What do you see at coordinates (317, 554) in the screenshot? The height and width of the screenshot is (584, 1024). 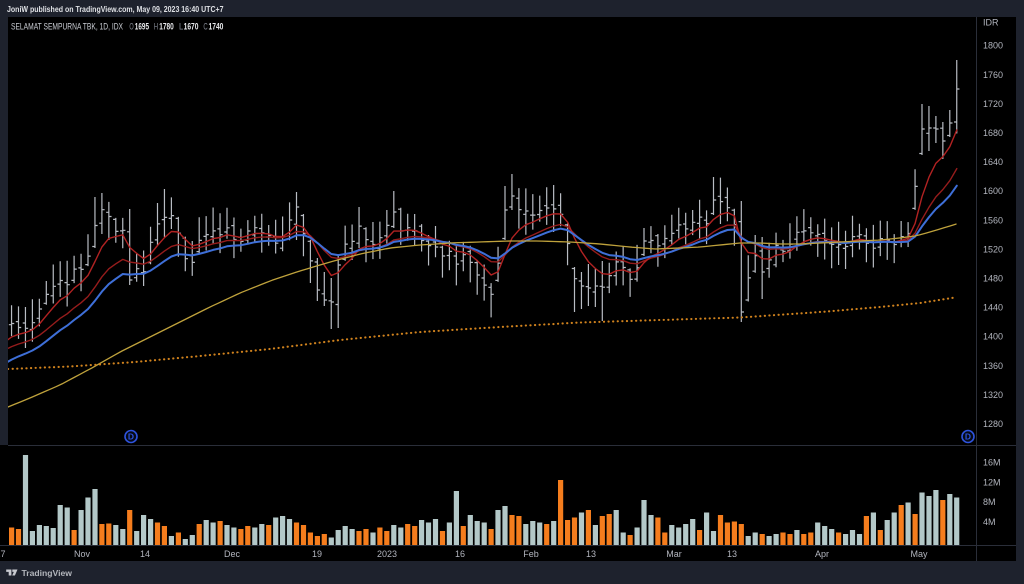 I see `svg-text: 19` at bounding box center [317, 554].